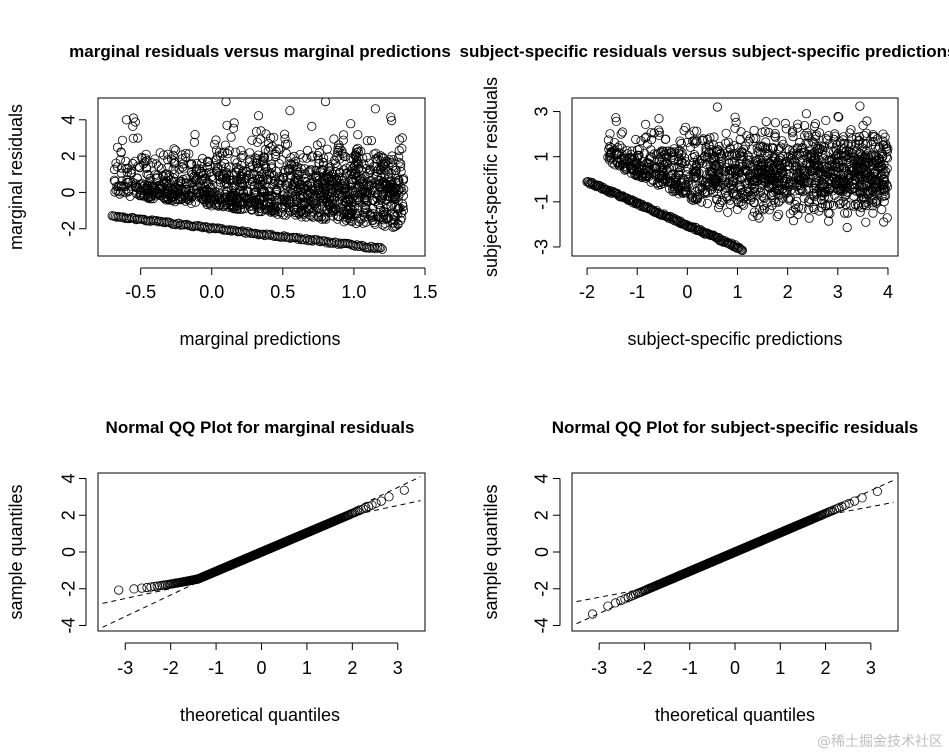 This screenshot has height=753, width=949. I want to click on chart-title: Normal QQ Plot for marginal residuals, so click(260, 427).